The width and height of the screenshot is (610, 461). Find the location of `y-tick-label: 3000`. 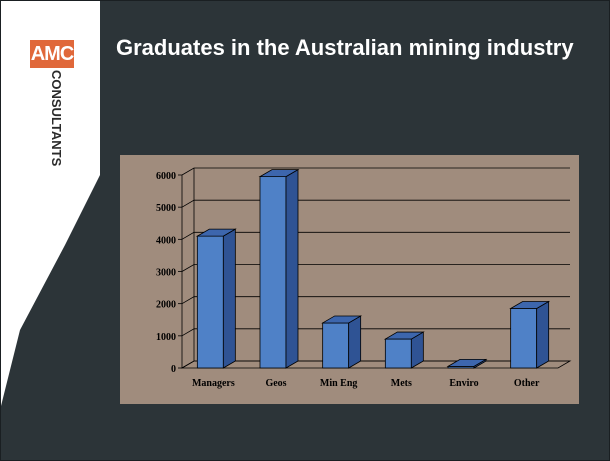

y-tick-label: 3000 is located at coordinates (166, 273).